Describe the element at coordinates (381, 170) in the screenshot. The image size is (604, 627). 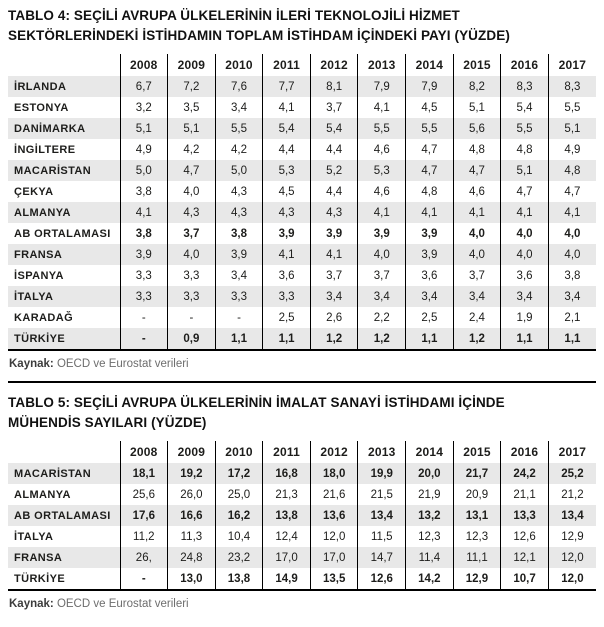
I see `value-cell: 5,3` at that location.